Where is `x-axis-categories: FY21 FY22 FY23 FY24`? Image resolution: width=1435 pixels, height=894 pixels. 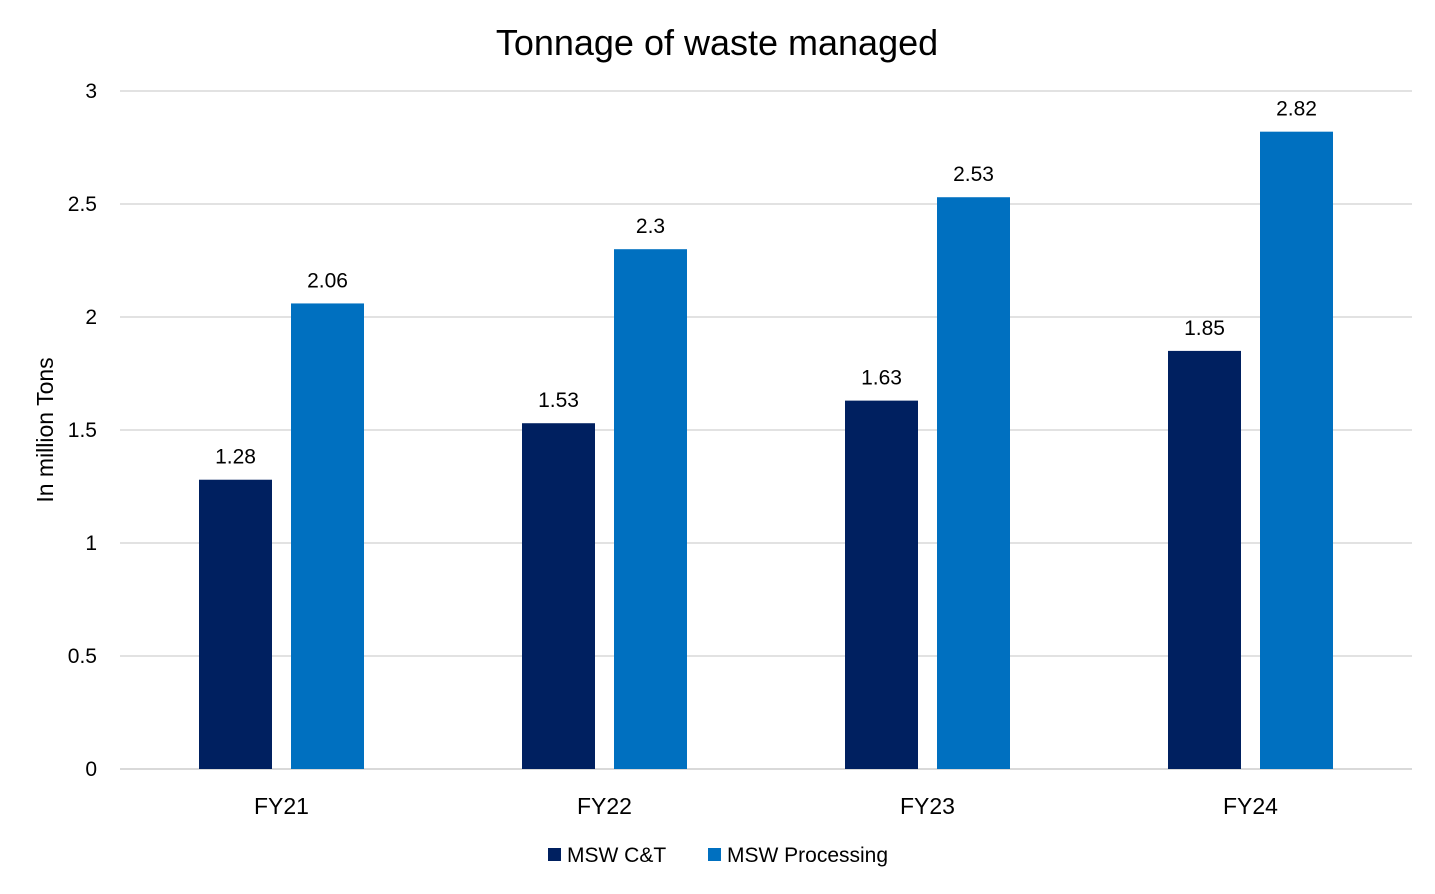 x-axis-categories: FY21 FY22 FY23 FY24 is located at coordinates (766, 806).